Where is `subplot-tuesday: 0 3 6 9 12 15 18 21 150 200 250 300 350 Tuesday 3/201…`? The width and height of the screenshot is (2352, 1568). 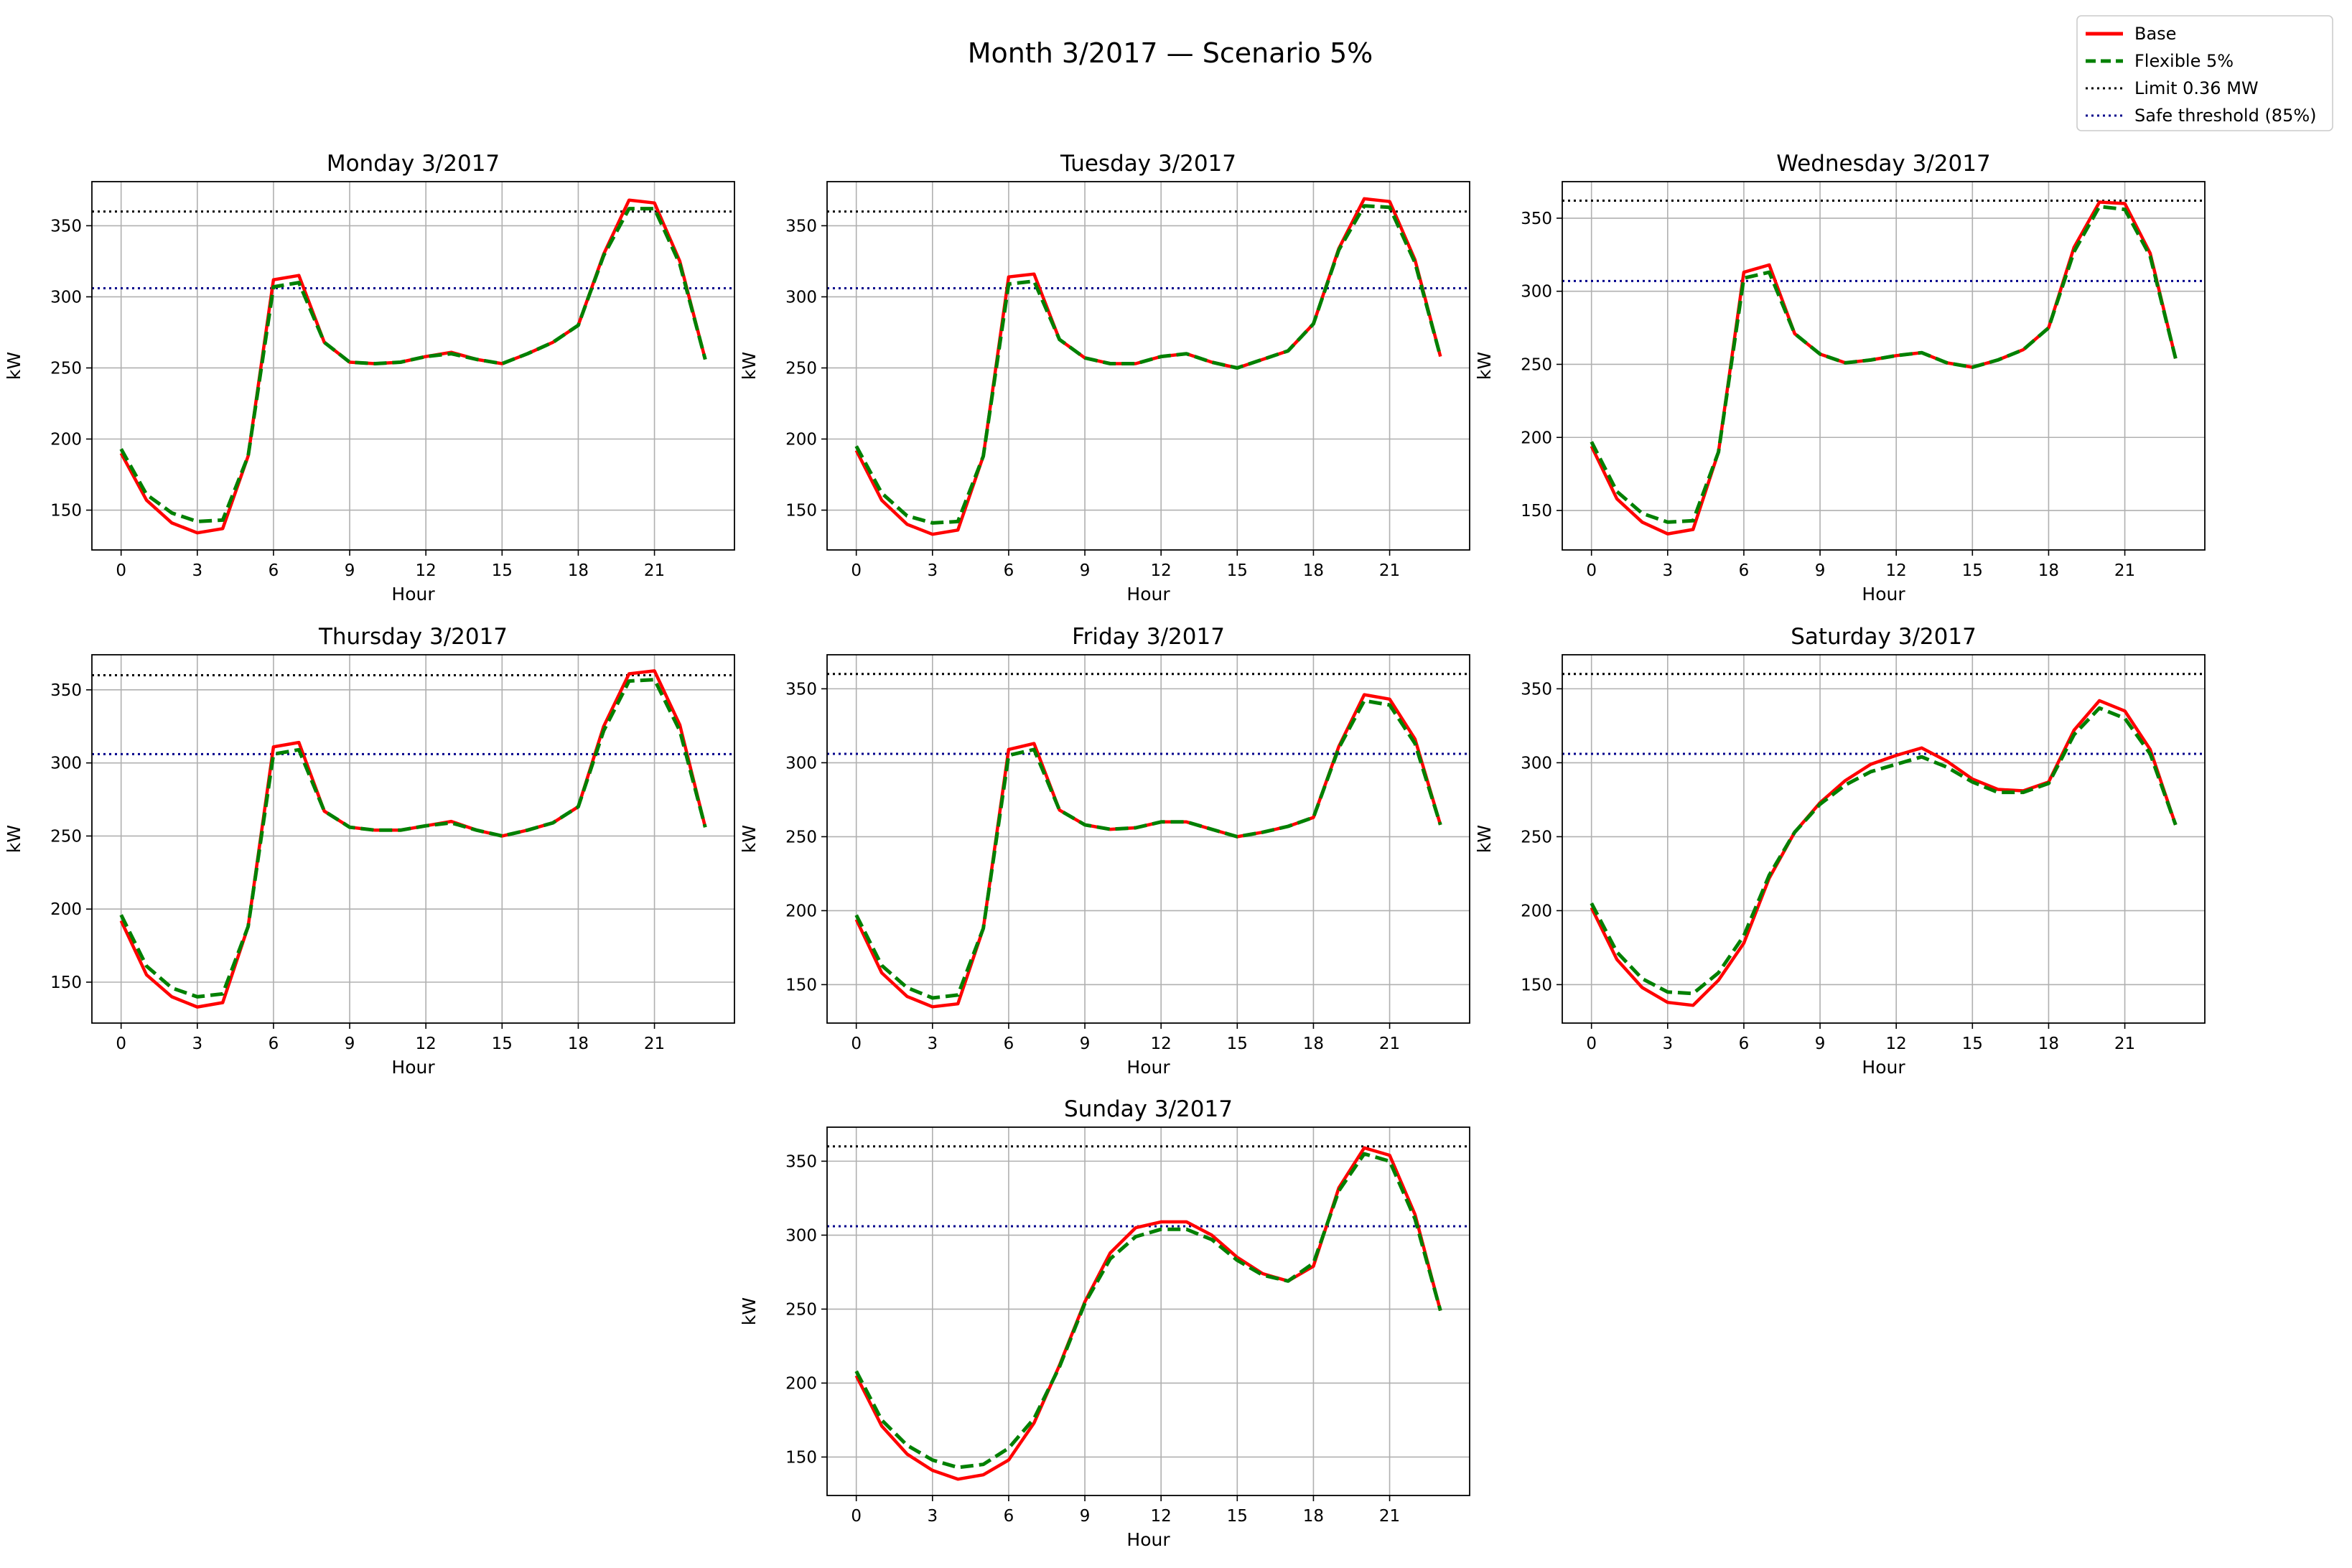 subplot-tuesday: 0 3 6 9 12 15 18 21 150 200 250 300 350 Tuesday 3/201… is located at coordinates (1104, 378).